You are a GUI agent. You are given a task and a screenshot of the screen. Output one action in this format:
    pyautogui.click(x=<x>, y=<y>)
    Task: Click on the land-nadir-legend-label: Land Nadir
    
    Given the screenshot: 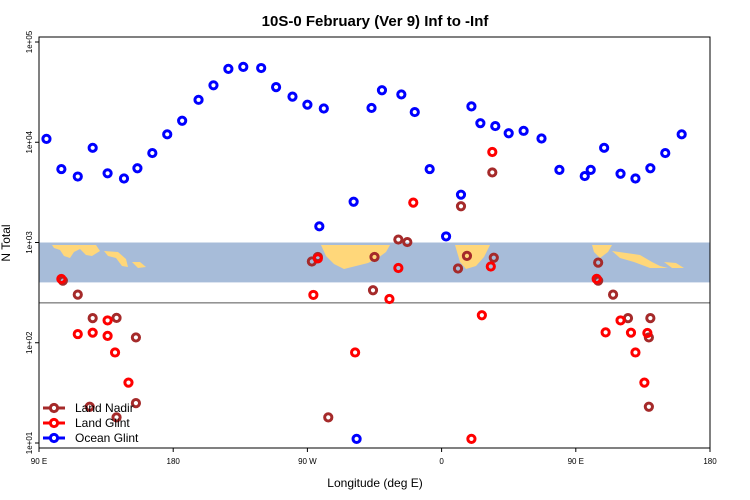 What is the action you would take?
    pyautogui.click(x=104, y=408)
    